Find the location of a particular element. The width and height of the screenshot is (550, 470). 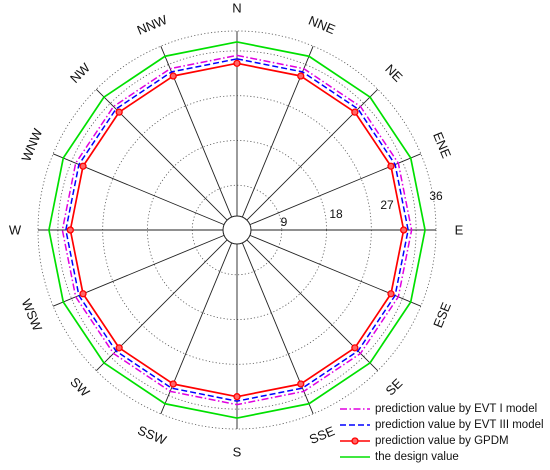

direction-label-ssw: SSW is located at coordinates (152, 435).